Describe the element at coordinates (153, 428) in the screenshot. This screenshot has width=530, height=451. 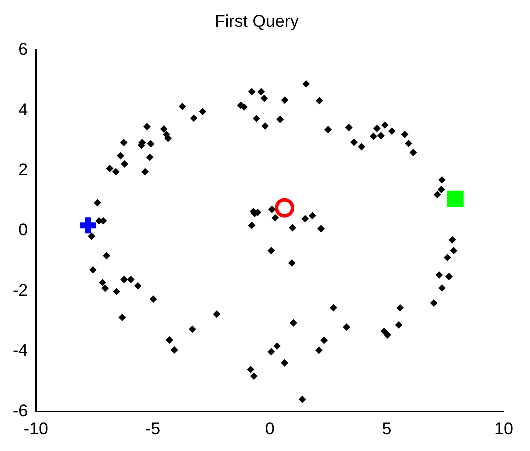
I see `x-tick-label: -5` at that location.